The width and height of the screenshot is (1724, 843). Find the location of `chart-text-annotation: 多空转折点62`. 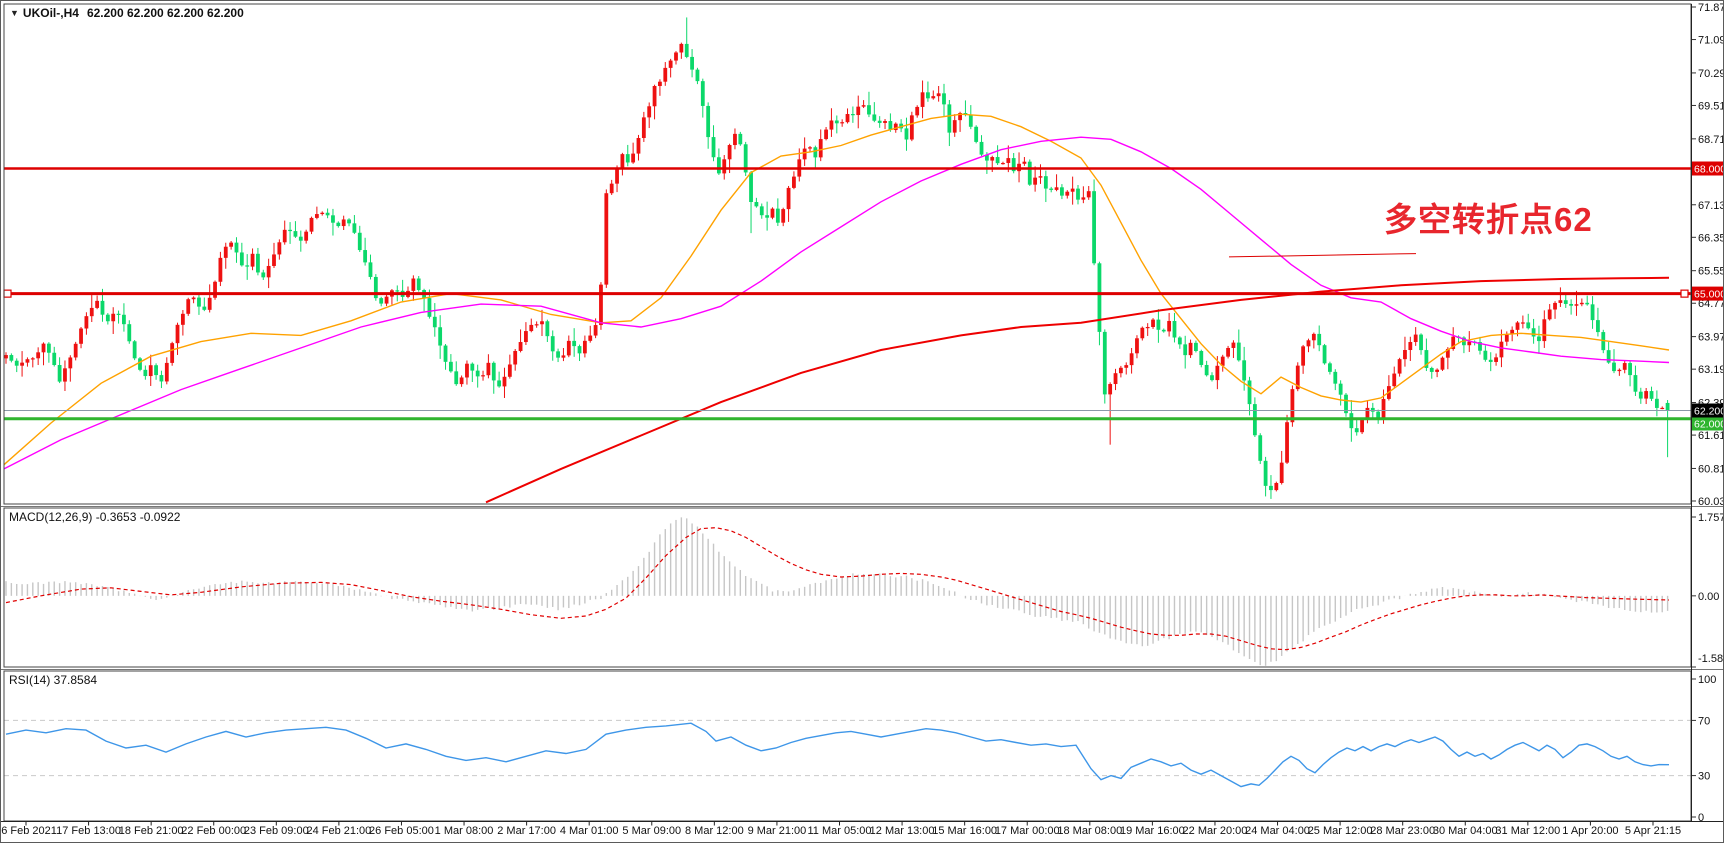

chart-text-annotation: 多空转折点62 is located at coordinates (1488, 219).